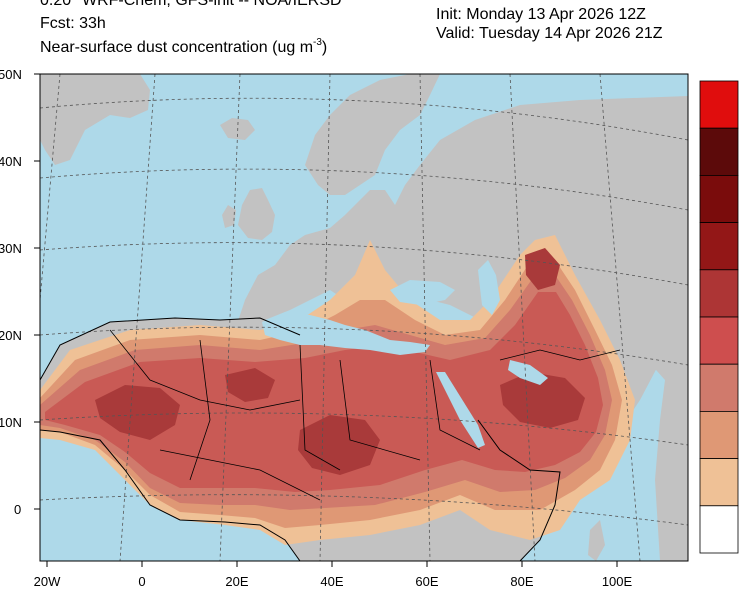  I want to click on lon-label-100e: 100E, so click(617, 581).